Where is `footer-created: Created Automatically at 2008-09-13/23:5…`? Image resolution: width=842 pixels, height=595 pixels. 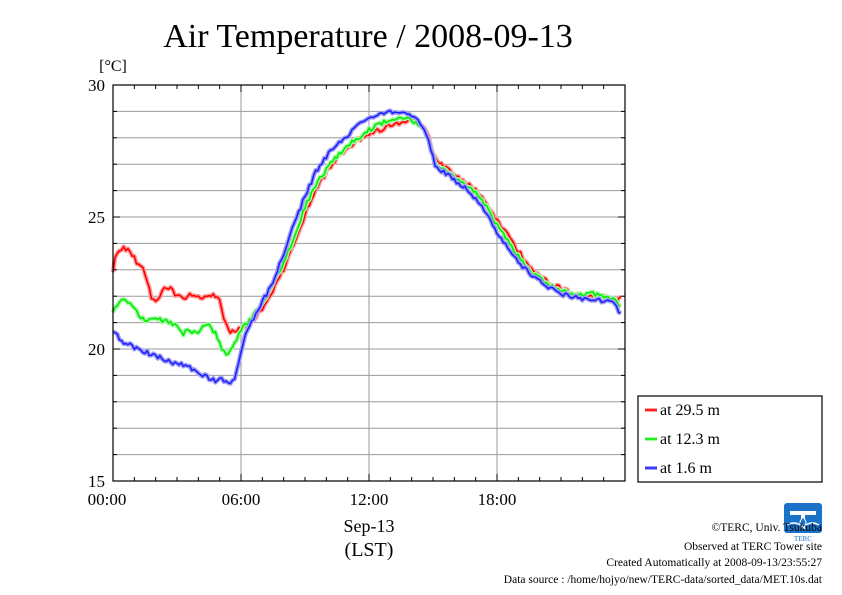
footer-created: Created Automatically at 2008-09-13/23:5… is located at coordinates (714, 563).